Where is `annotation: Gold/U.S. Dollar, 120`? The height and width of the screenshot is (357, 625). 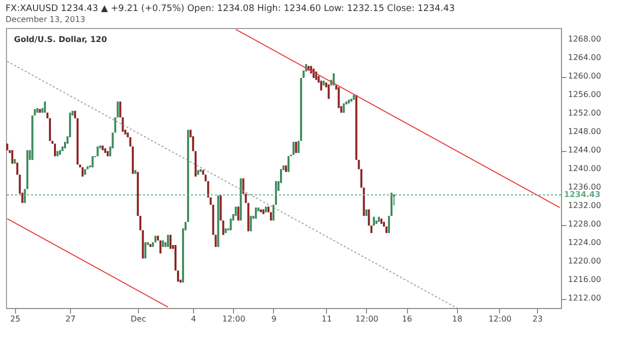
annotation: Gold/U.S. Dollar, 120 is located at coordinates (61, 39).